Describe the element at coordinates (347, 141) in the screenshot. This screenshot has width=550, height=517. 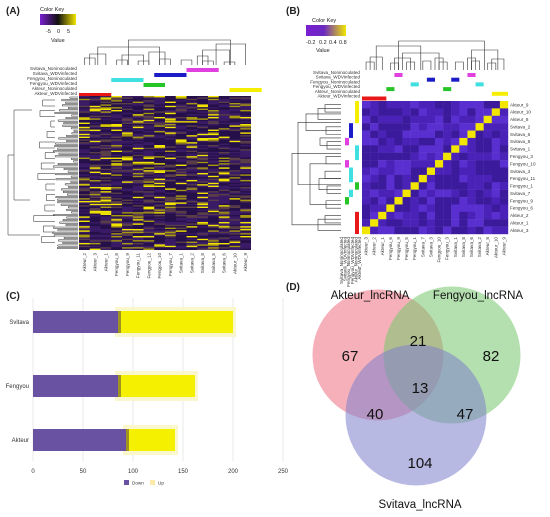
I see `row-color-bar` at that location.